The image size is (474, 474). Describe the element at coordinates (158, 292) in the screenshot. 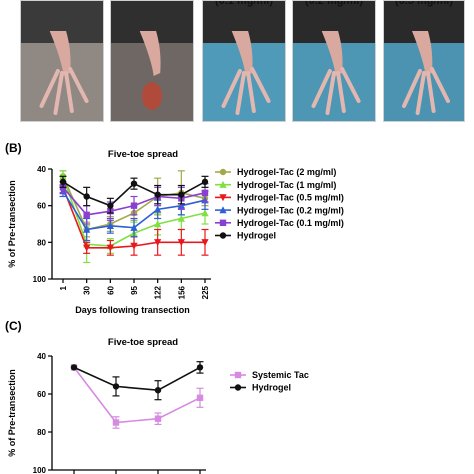

I see `x-tick-label: 122` at that location.